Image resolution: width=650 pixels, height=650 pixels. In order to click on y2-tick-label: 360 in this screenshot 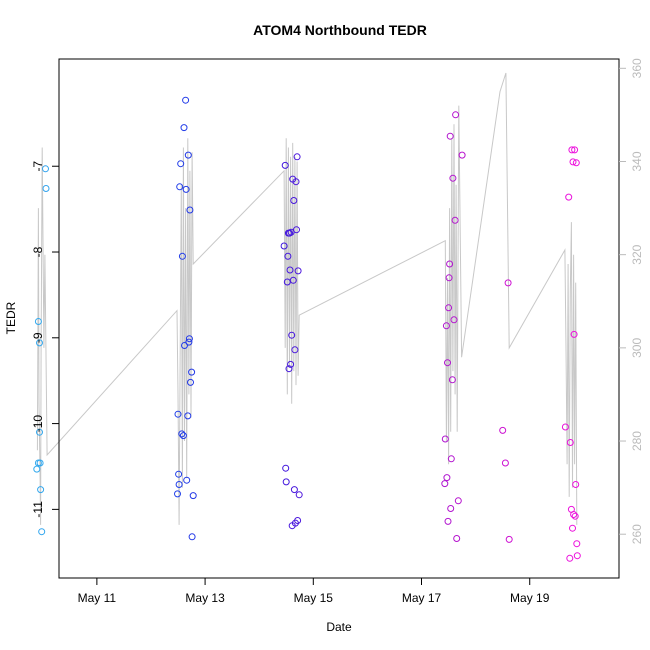, I will do `click(637, 68)`.